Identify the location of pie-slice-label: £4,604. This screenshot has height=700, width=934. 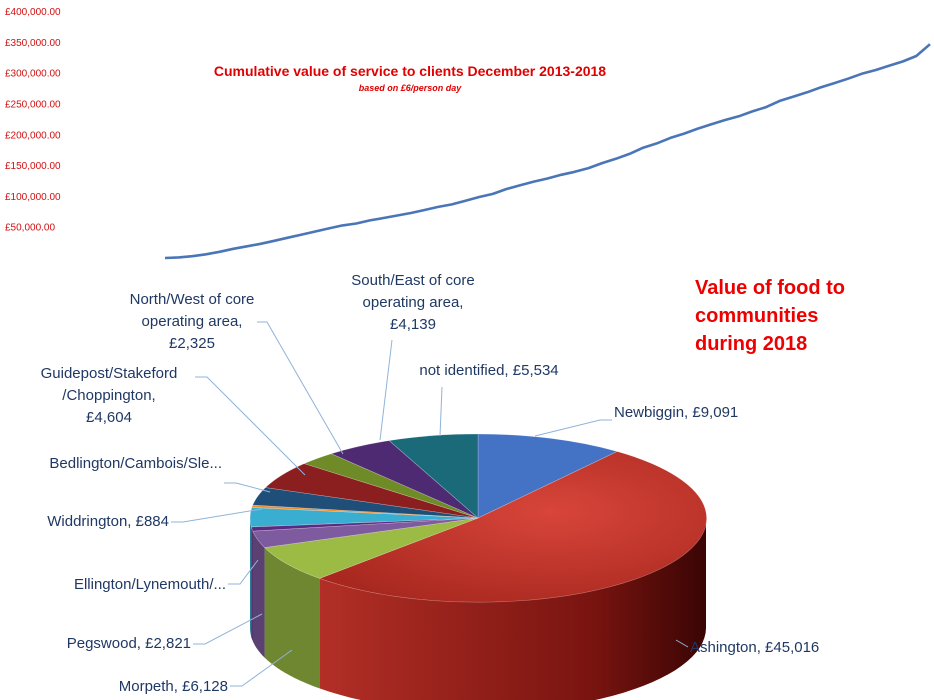
(109, 417).